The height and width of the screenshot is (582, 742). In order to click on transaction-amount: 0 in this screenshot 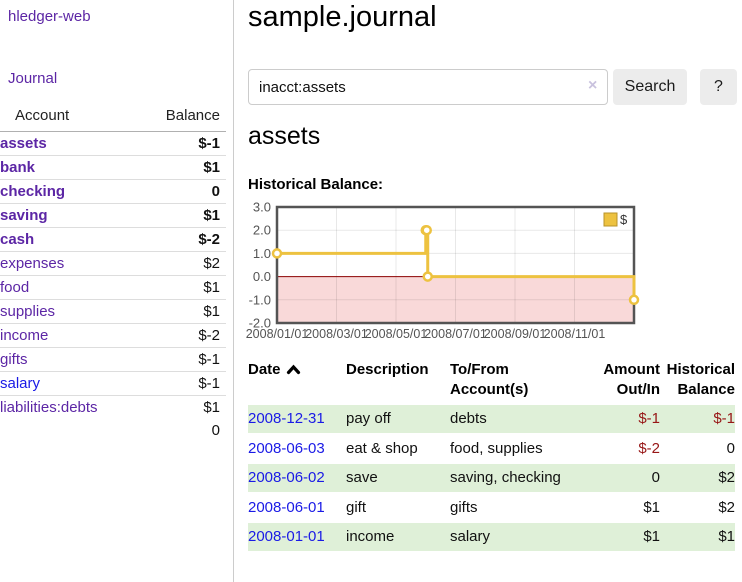, I will do `click(630, 478)`.